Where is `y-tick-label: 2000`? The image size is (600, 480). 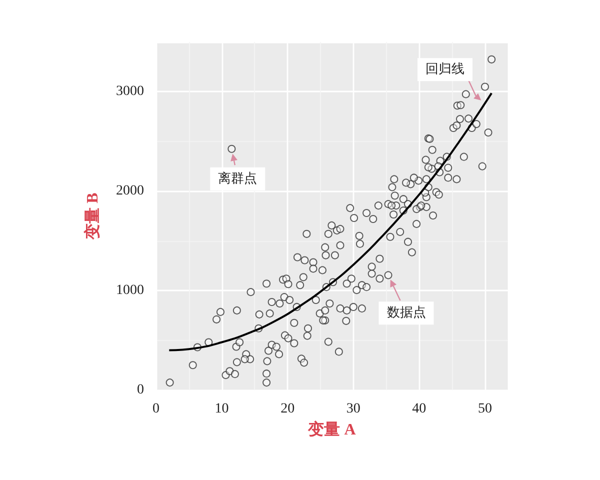 y-tick-label: 2000 is located at coordinates (130, 191).